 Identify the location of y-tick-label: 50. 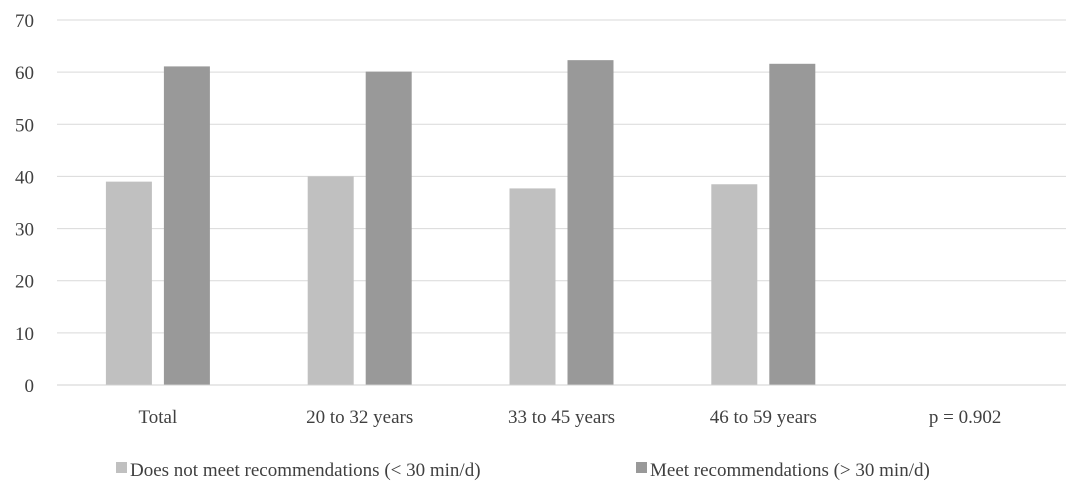
(24, 125).